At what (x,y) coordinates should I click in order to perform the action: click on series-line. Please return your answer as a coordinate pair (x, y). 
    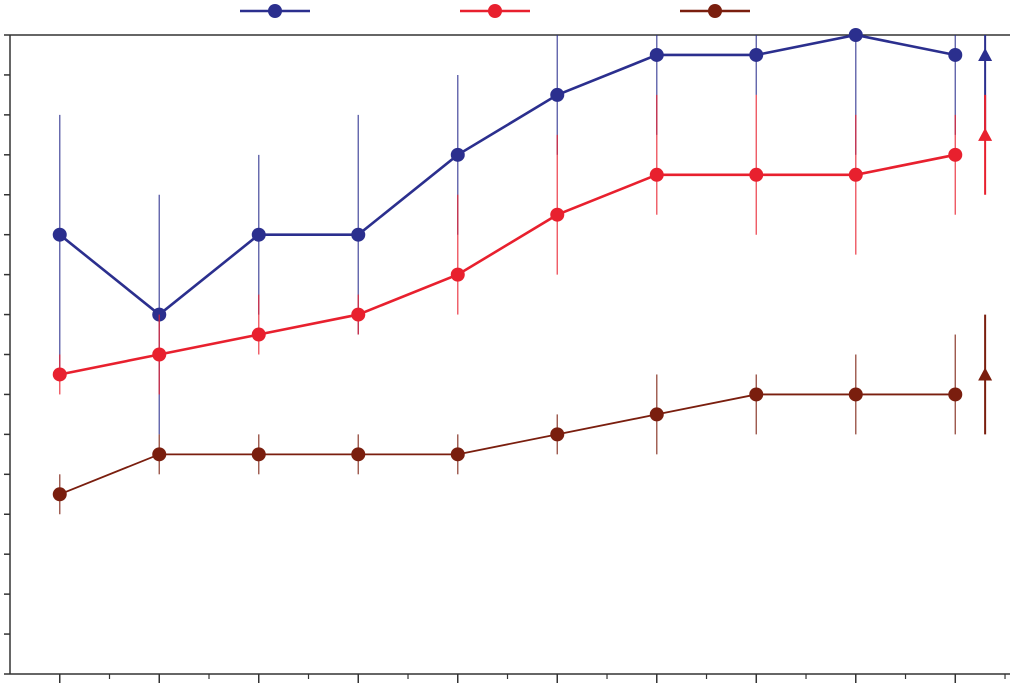
    Looking at the image, I should click on (507, 444).